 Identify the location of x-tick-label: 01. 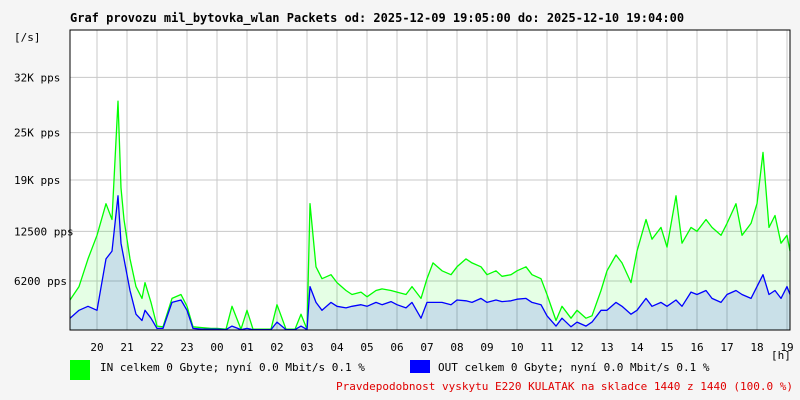
(246, 347).